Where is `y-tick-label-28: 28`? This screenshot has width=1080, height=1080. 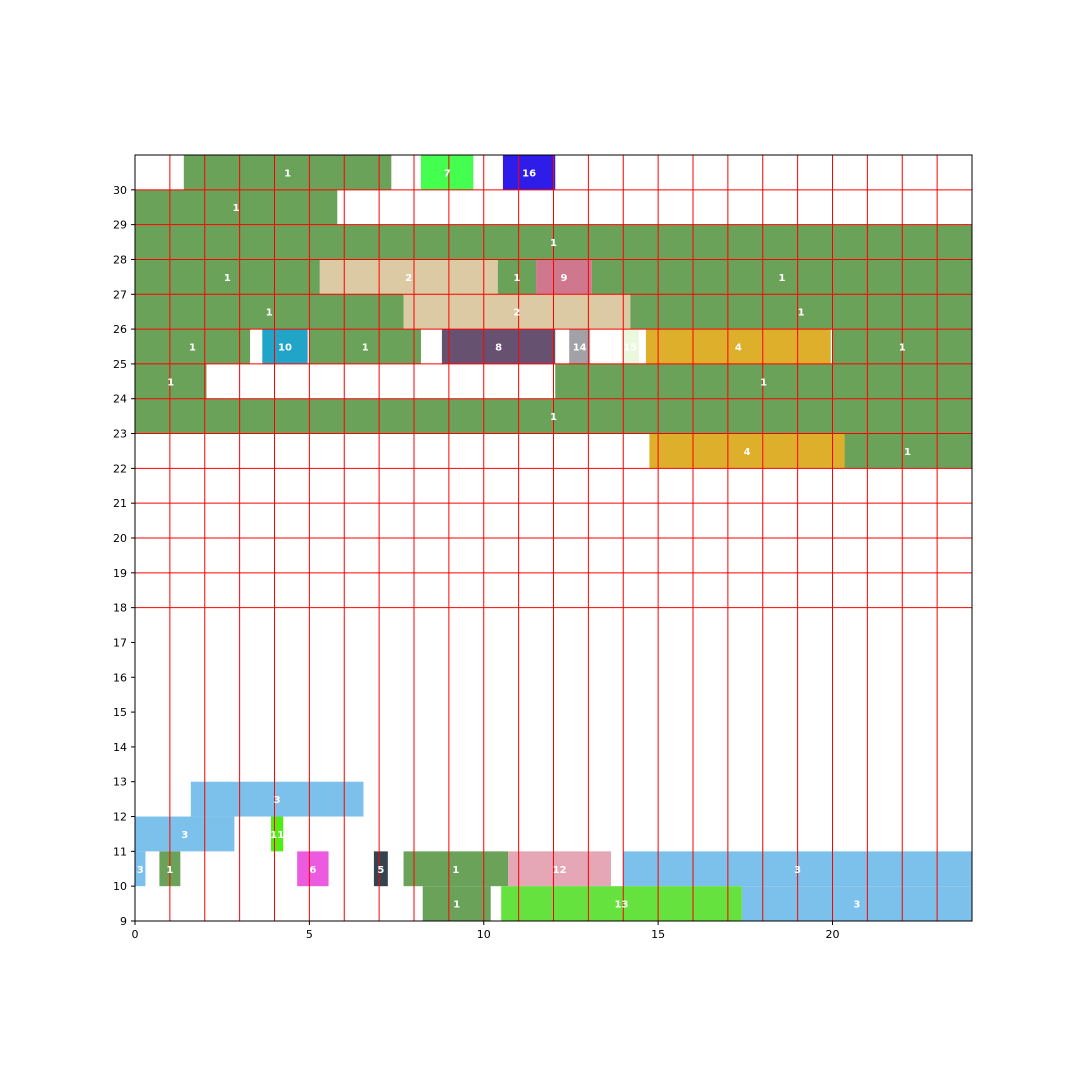 y-tick-label-28: 28 is located at coordinates (120, 259).